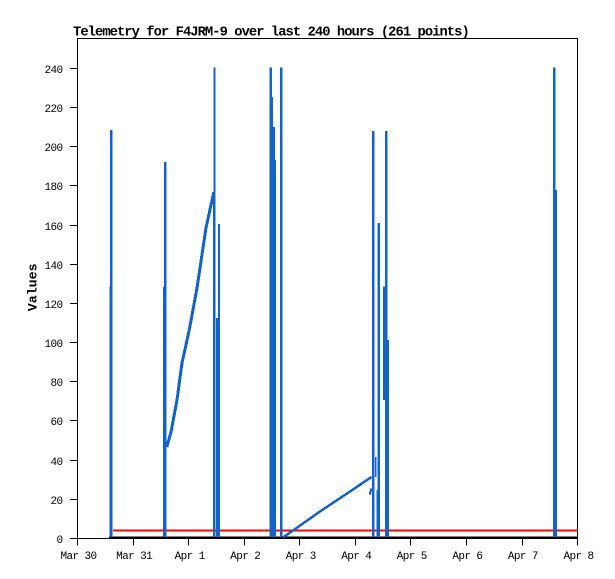 This screenshot has width=615, height=579. I want to click on svg-text: 200, so click(53, 149).